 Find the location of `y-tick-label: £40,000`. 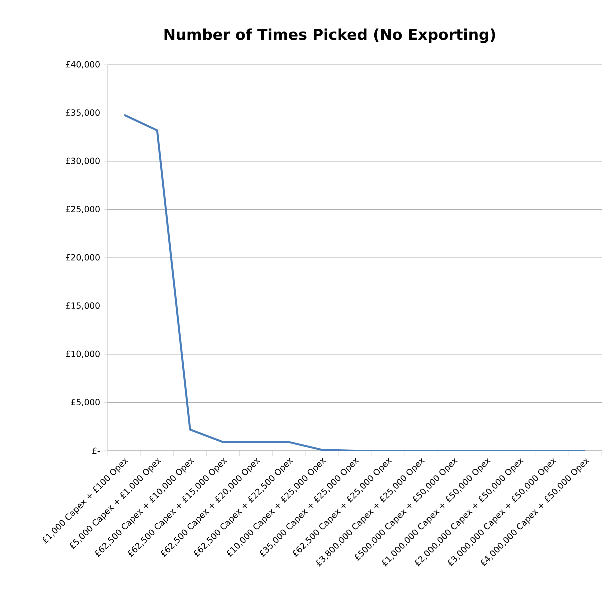

y-tick-label: £40,000 is located at coordinates (83, 65).